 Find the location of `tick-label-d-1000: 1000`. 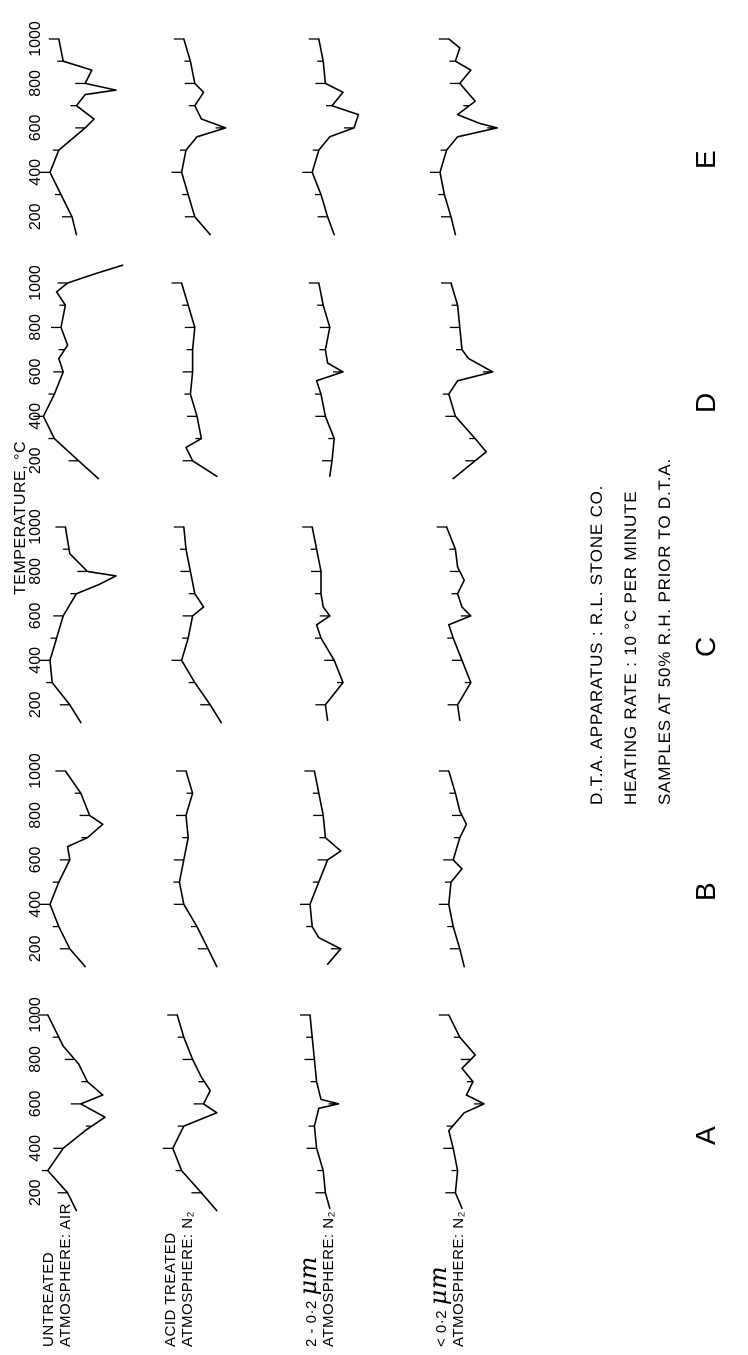

tick-label-d-1000: 1000 is located at coordinates (35, 283).